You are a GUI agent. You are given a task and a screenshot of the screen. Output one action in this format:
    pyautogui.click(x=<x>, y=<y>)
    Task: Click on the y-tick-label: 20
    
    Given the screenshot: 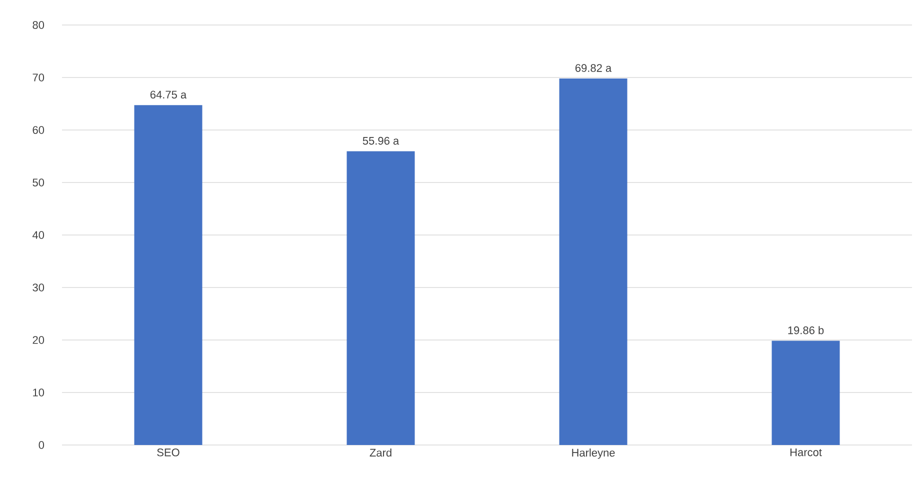 What is the action you would take?
    pyautogui.click(x=38, y=340)
    